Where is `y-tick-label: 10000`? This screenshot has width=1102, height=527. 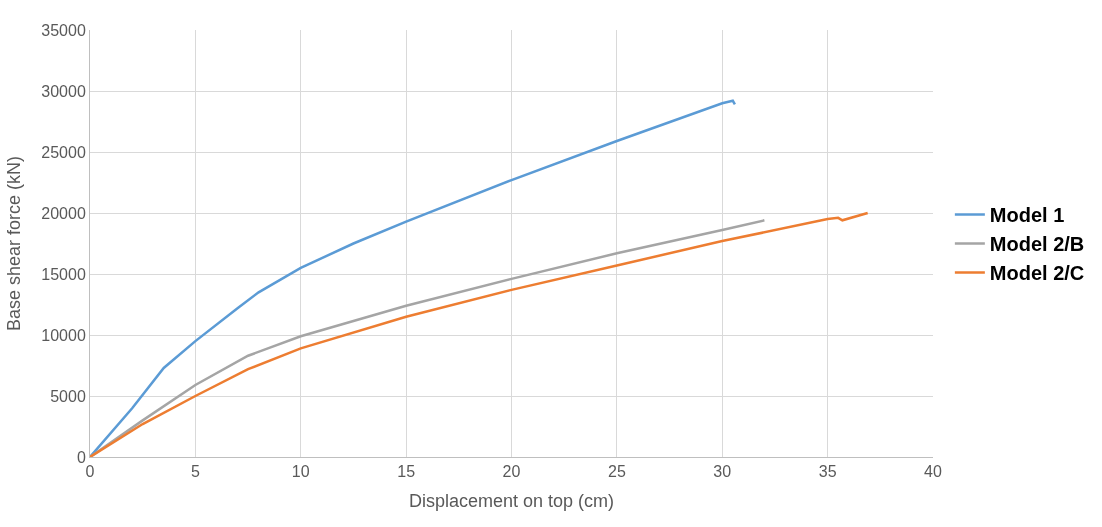 y-tick-label: 10000 is located at coordinates (63, 335).